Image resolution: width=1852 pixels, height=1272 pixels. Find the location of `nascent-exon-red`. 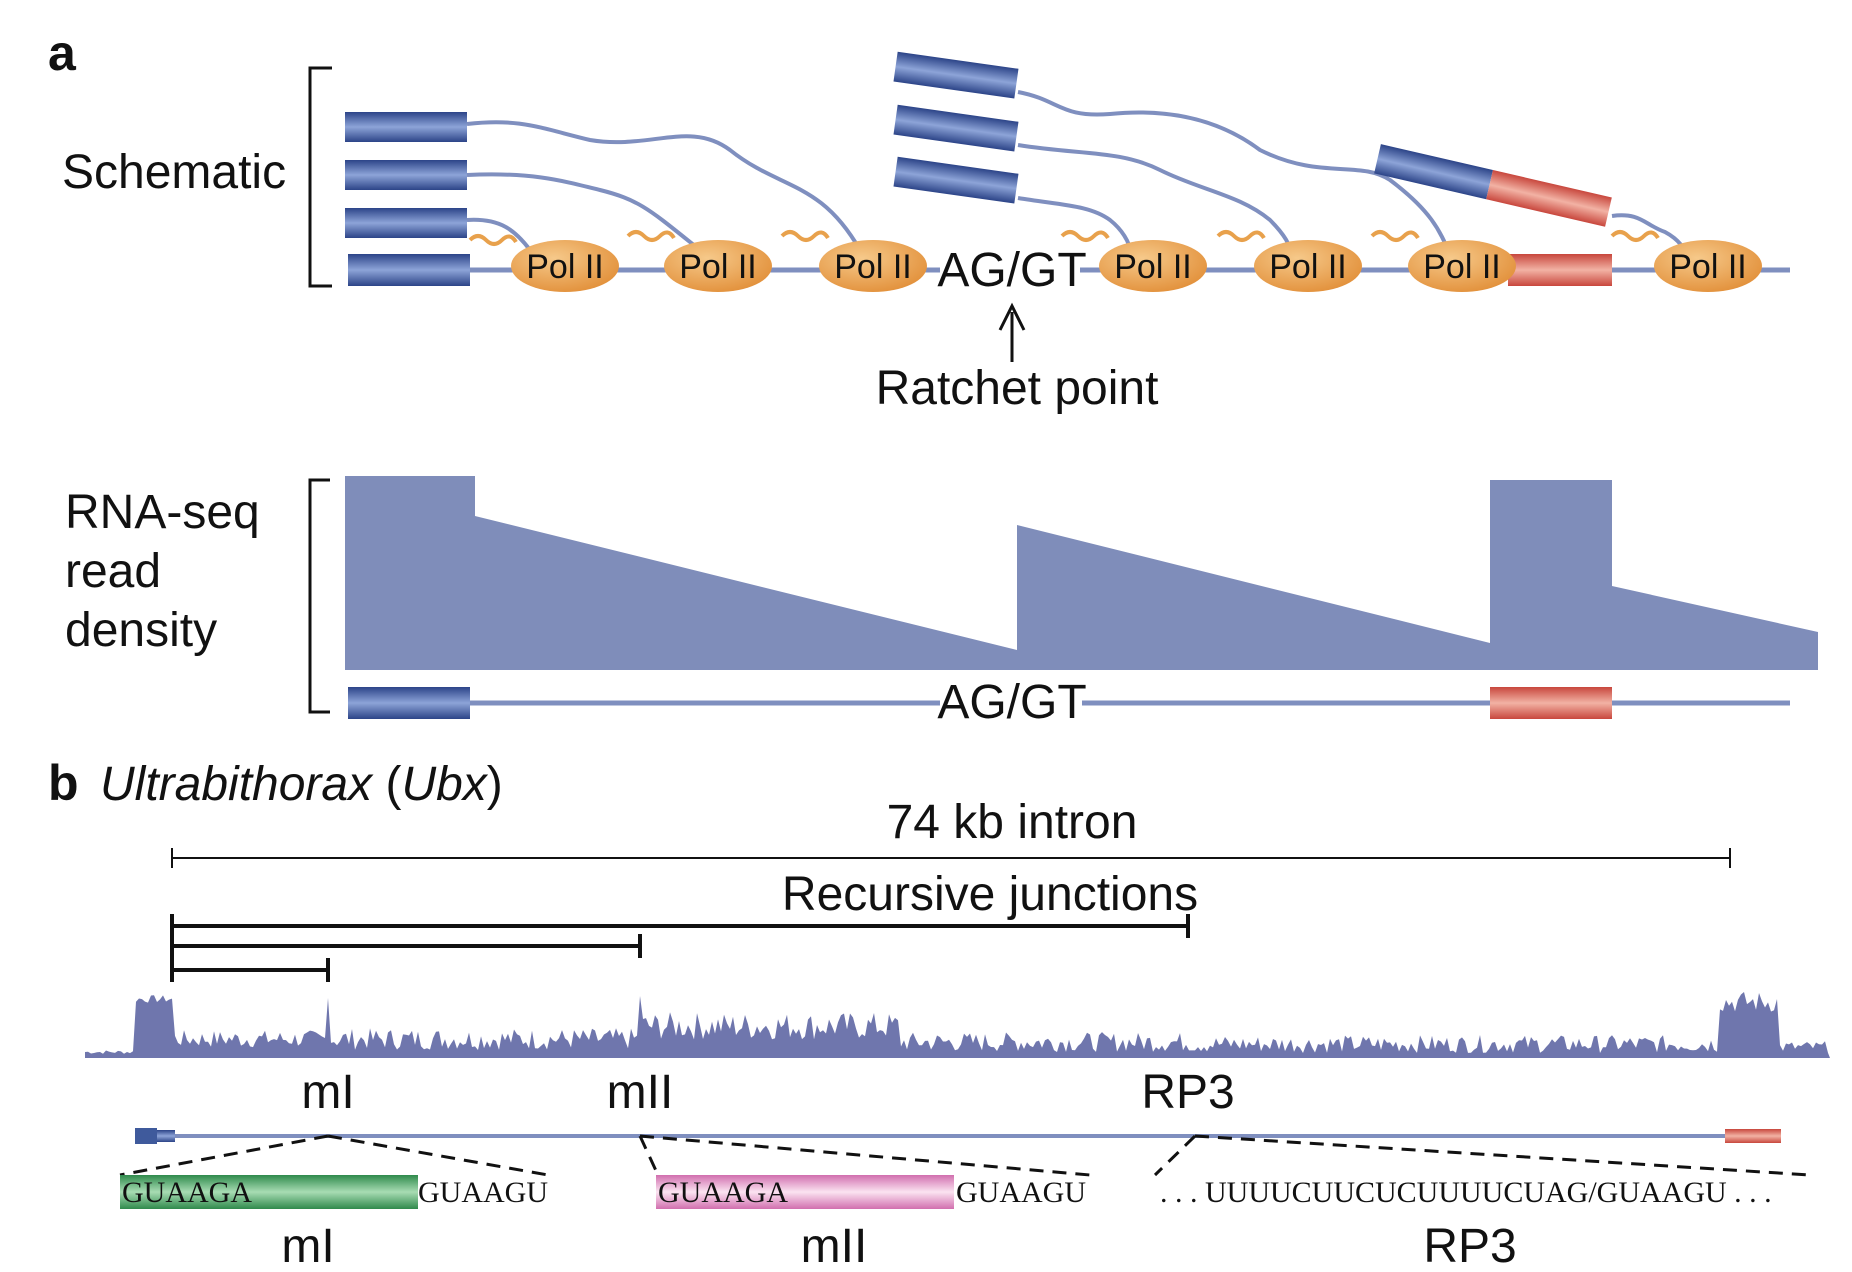

nascent-exon-red is located at coordinates (1549, 198).